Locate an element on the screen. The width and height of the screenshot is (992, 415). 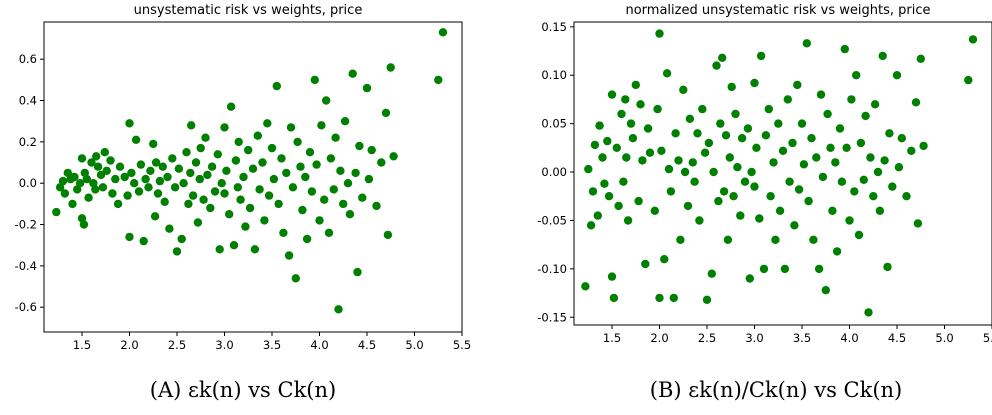
y-tick-label: -0.4 is located at coordinates (26, 266).